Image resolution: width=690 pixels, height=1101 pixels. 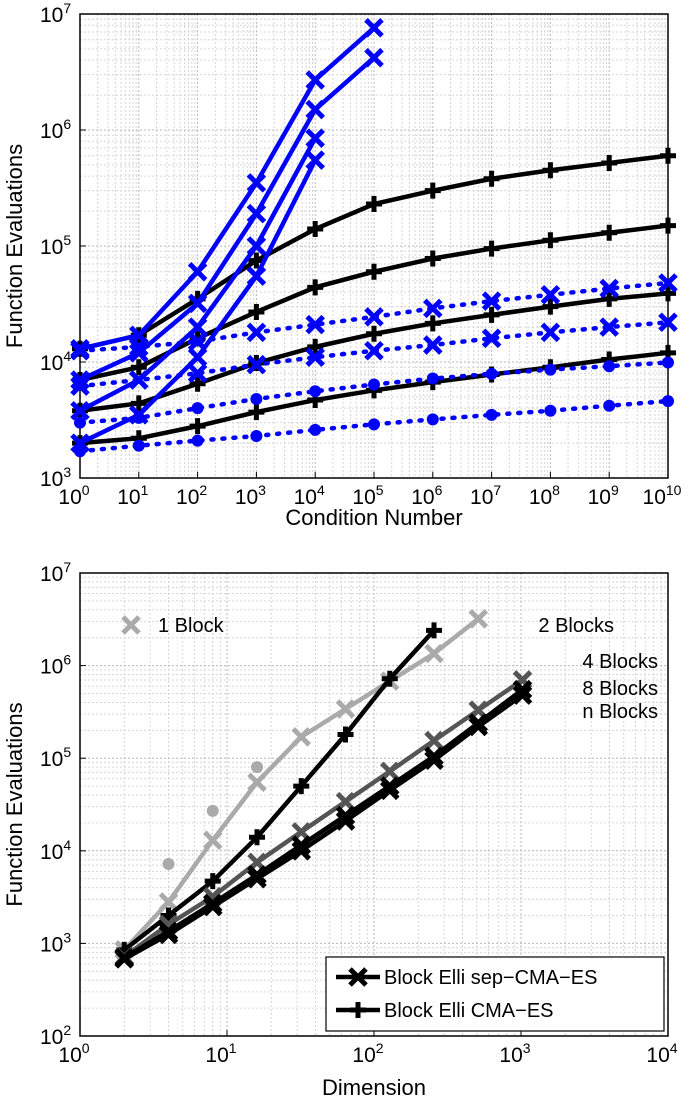 I want to click on x-tick-label: 10⁸, so click(x=544, y=495).